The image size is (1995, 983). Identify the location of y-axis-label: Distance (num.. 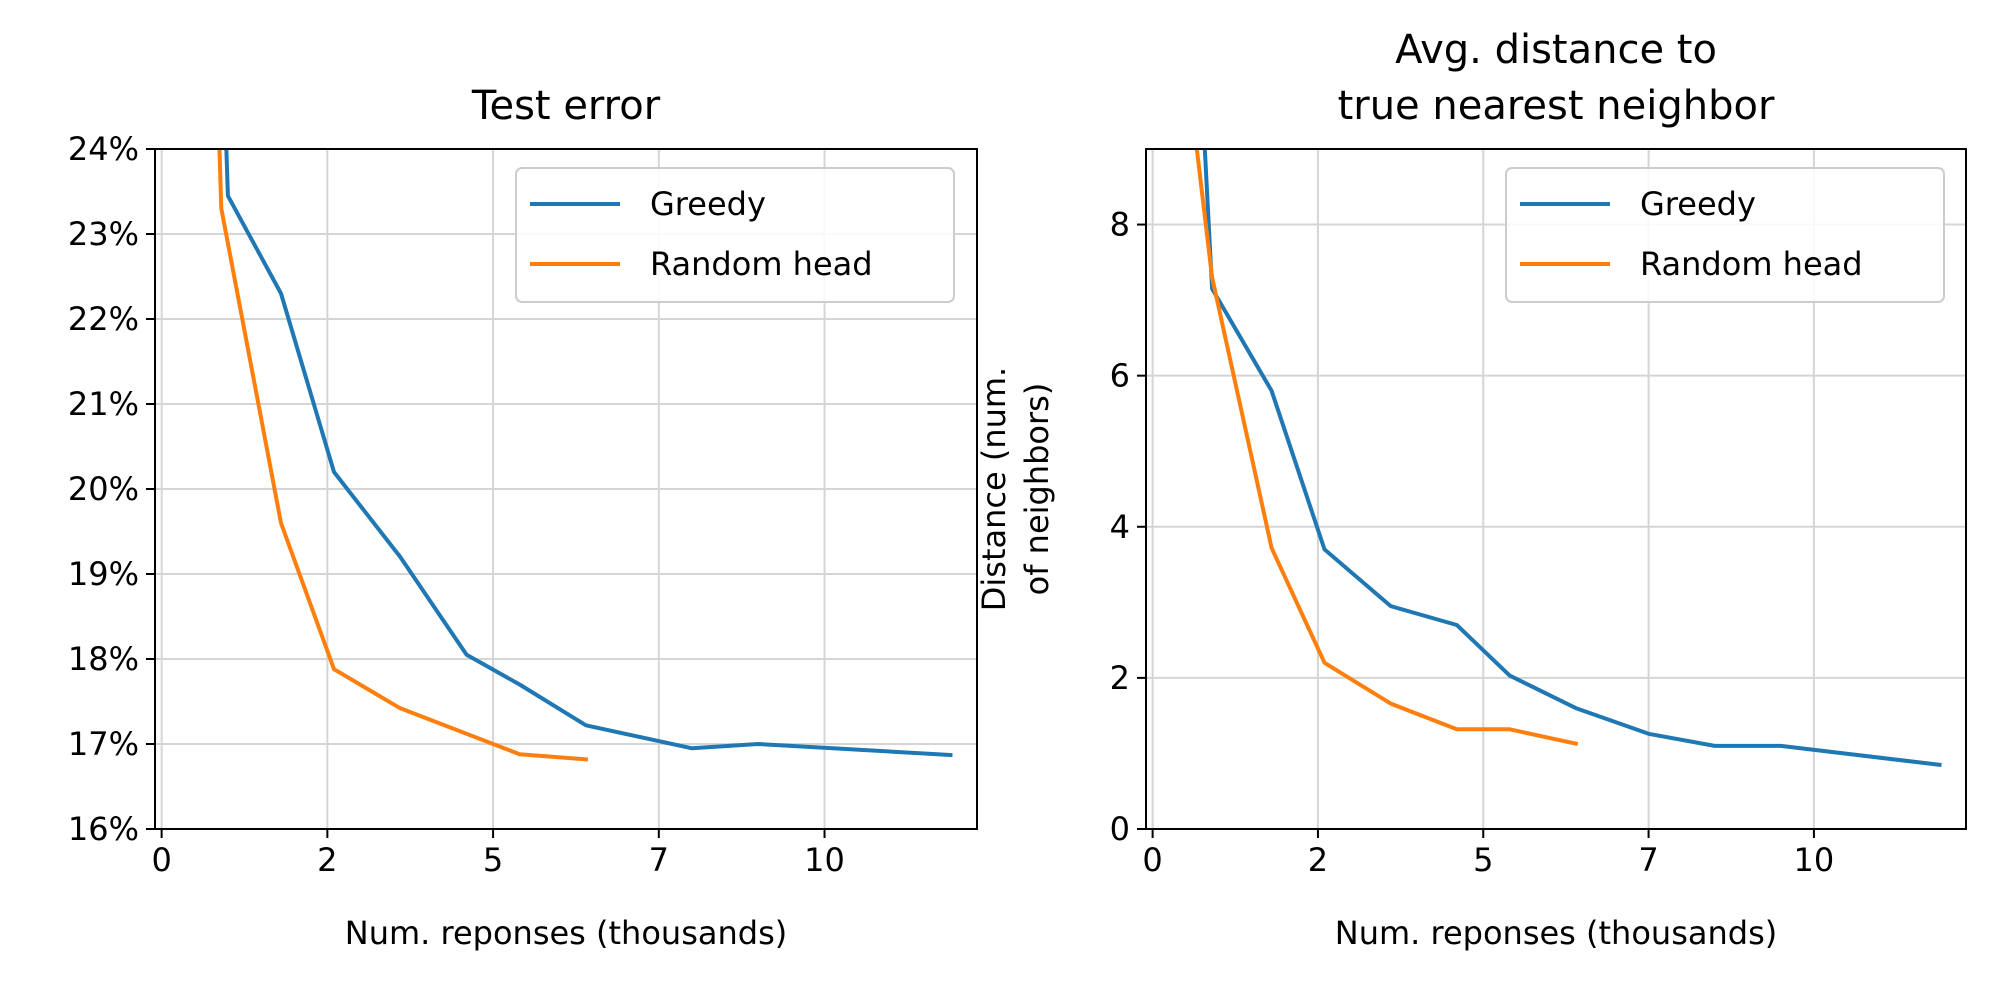
(994, 489).